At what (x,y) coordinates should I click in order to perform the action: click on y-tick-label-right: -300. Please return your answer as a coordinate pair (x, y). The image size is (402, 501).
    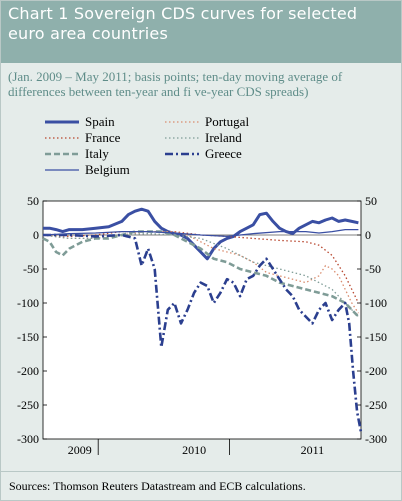
    Looking at the image, I should click on (376, 439).